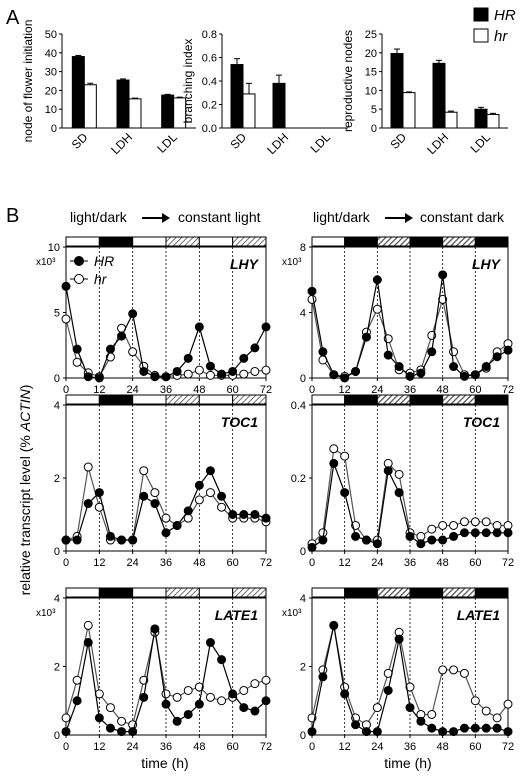 The image size is (529, 777). What do you see at coordinates (393, 241) in the screenshot?
I see `photoperiod-subjective-light` at bounding box center [393, 241].